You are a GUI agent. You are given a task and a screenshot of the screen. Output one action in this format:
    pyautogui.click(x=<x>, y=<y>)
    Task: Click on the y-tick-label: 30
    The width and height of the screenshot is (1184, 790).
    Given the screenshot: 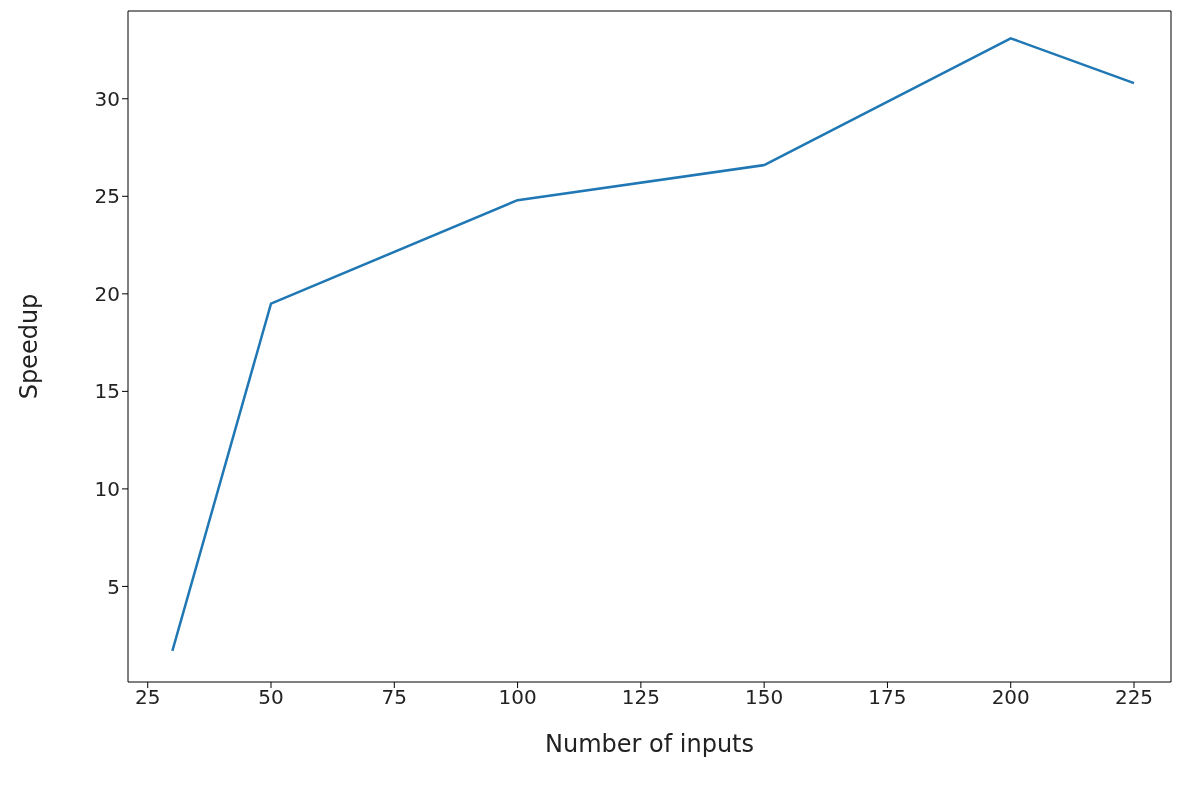 What is the action you would take?
    pyautogui.click(x=107, y=98)
    